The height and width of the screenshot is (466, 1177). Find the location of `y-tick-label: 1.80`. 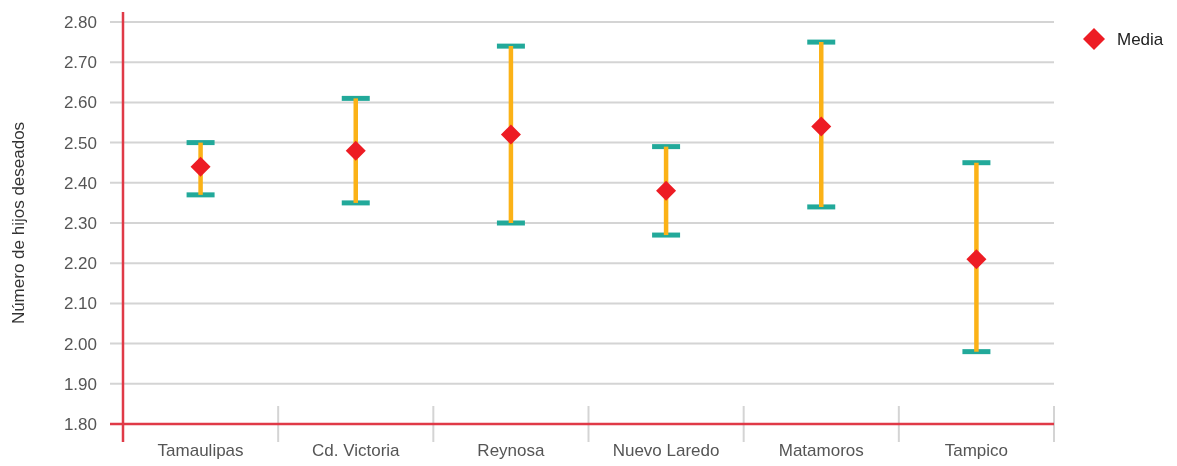

y-tick-label: 1.80 is located at coordinates (80, 424).